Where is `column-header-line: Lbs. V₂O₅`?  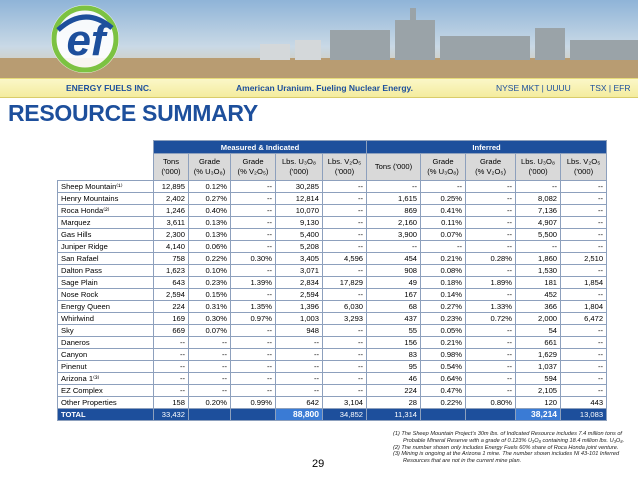
column-header-line: Lbs. V₂O₅ is located at coordinates (583, 161).